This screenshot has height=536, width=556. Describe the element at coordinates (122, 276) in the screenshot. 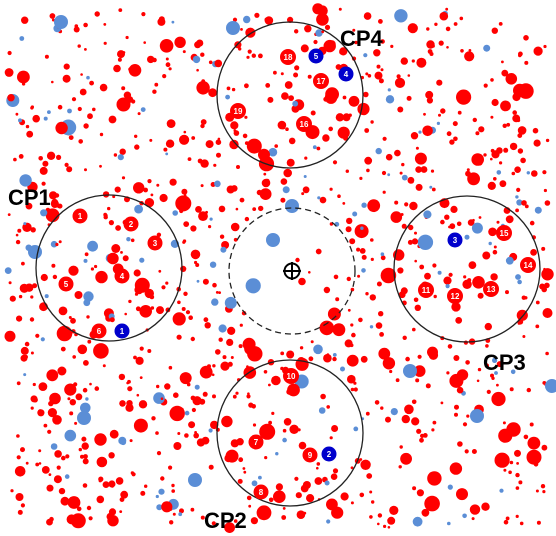

I see `numbered-point-red-4: 4` at that location.